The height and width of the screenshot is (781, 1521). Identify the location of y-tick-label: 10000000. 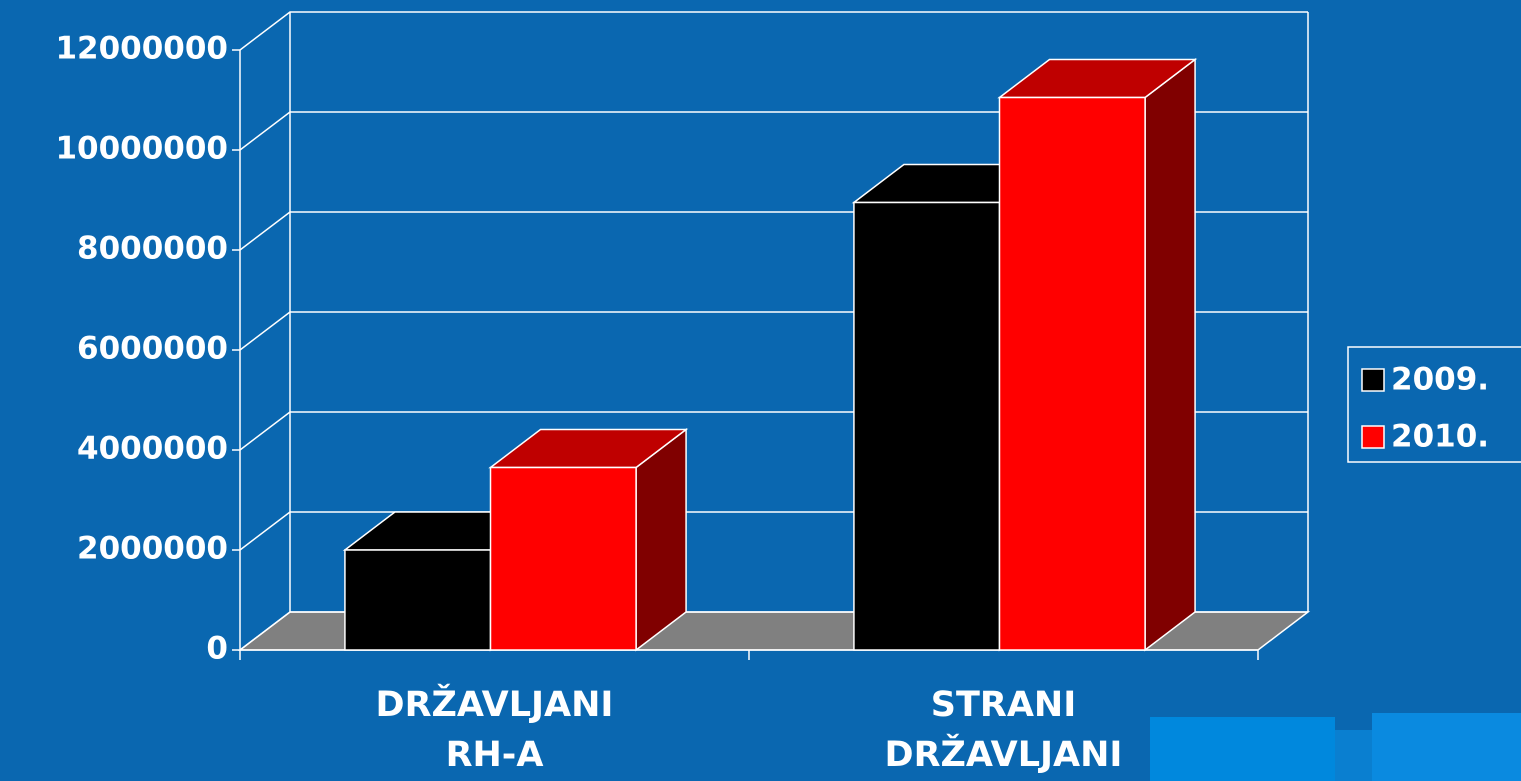
(141, 149).